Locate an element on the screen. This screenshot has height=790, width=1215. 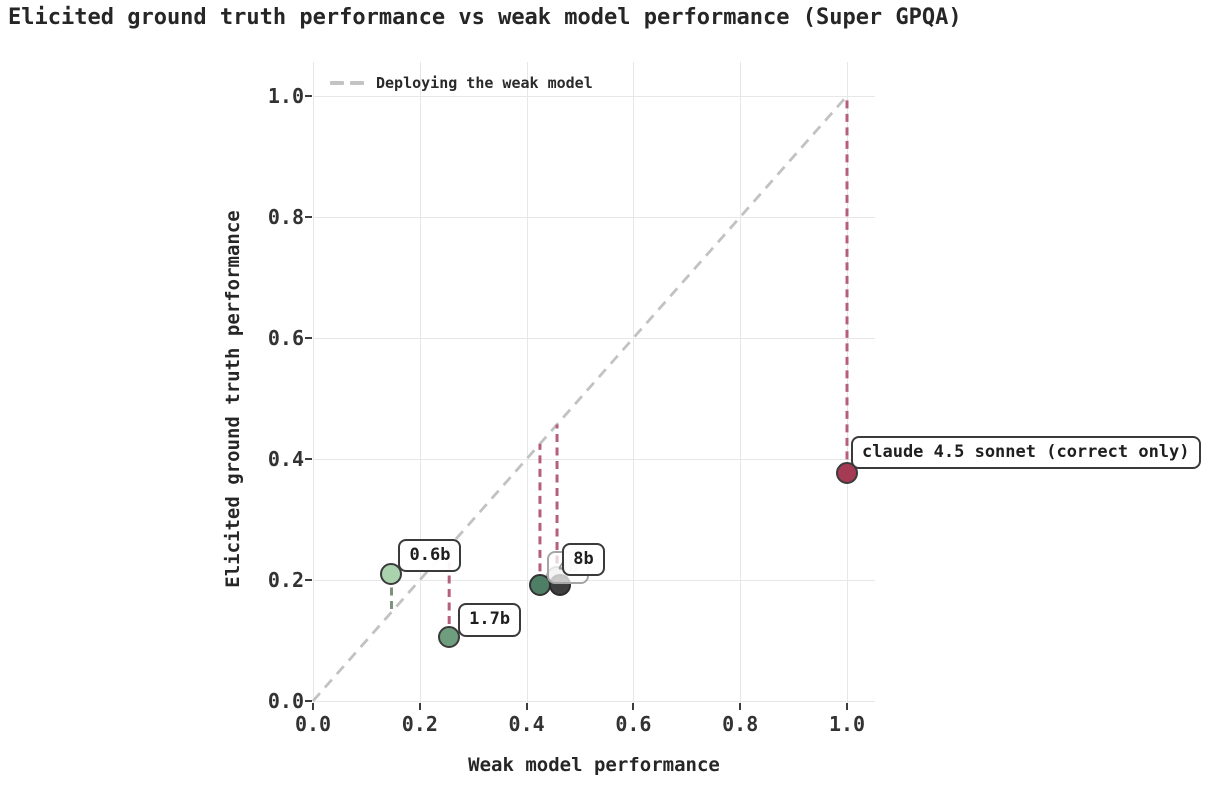
point-label: 8b is located at coordinates (583, 559).